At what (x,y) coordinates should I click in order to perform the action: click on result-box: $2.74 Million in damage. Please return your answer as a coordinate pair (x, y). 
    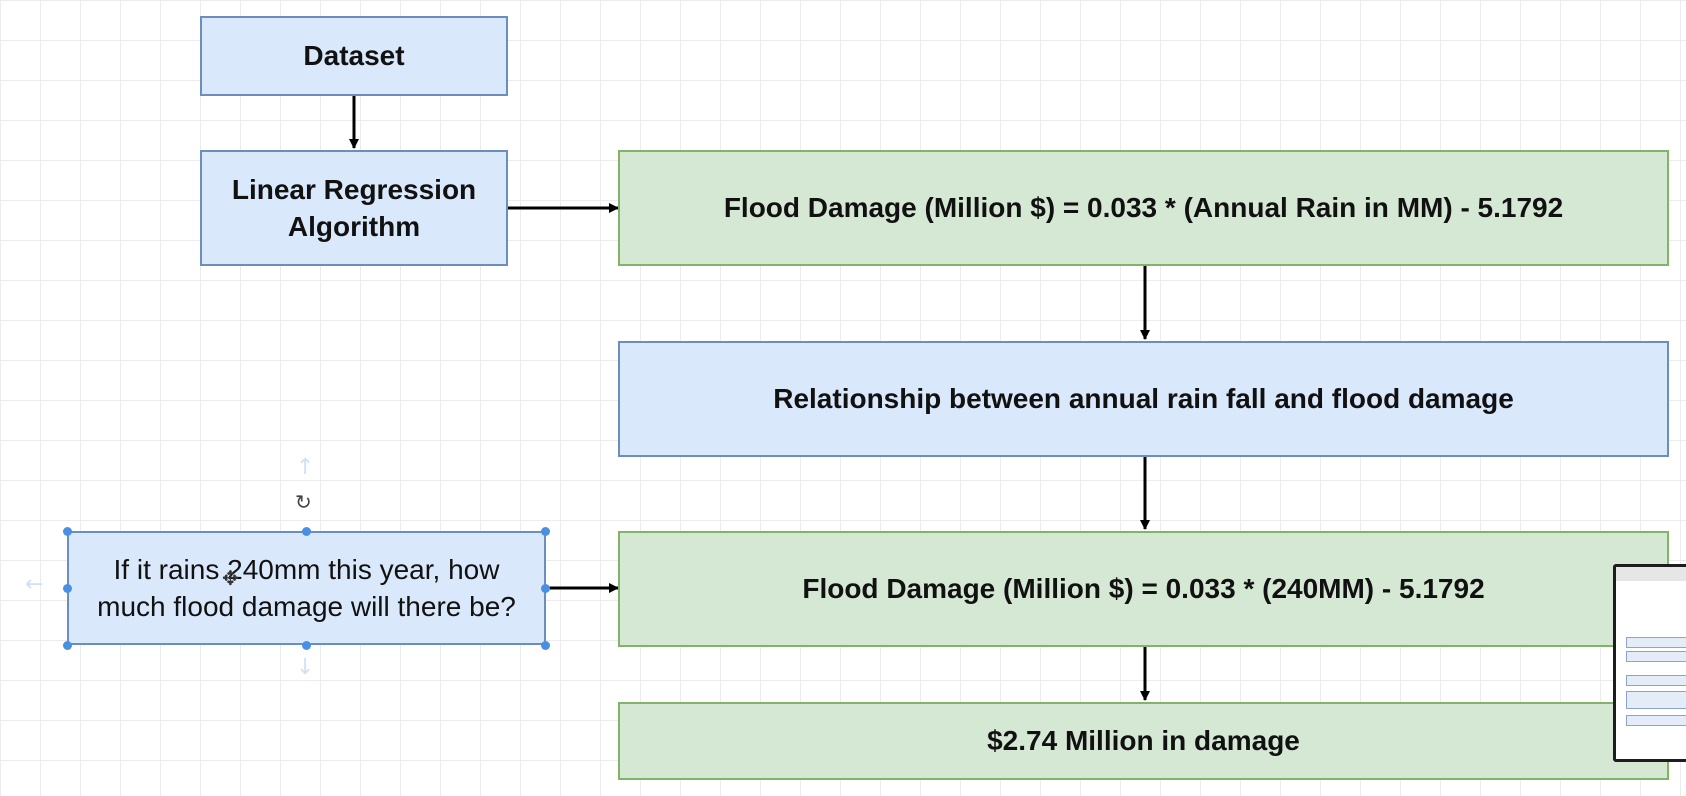
    Looking at the image, I should click on (1143, 741).